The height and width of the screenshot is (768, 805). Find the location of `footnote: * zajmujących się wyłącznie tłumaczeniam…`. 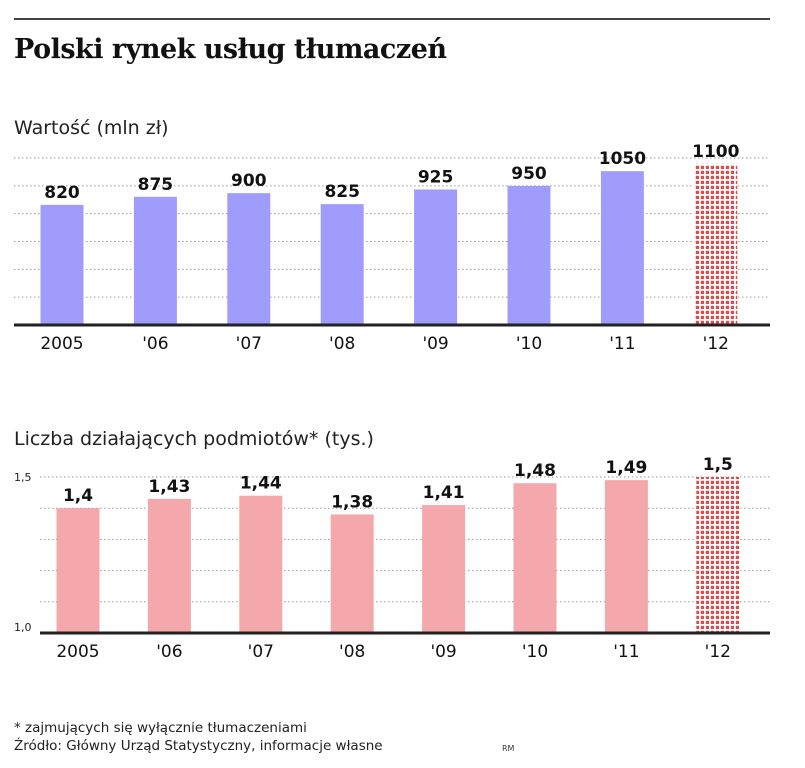

footnote: * zajmujących się wyłącznie tłumaczeniam… is located at coordinates (160, 728).